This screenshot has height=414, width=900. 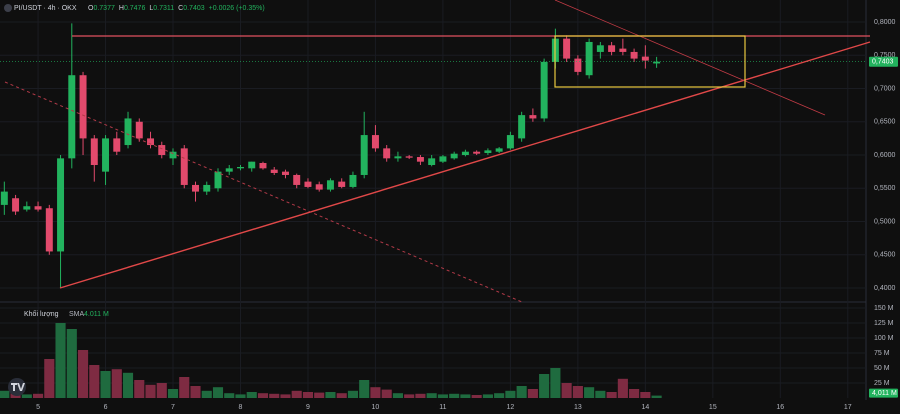 I want to click on ohlc-value: 0.7403, so click(x=194, y=8).